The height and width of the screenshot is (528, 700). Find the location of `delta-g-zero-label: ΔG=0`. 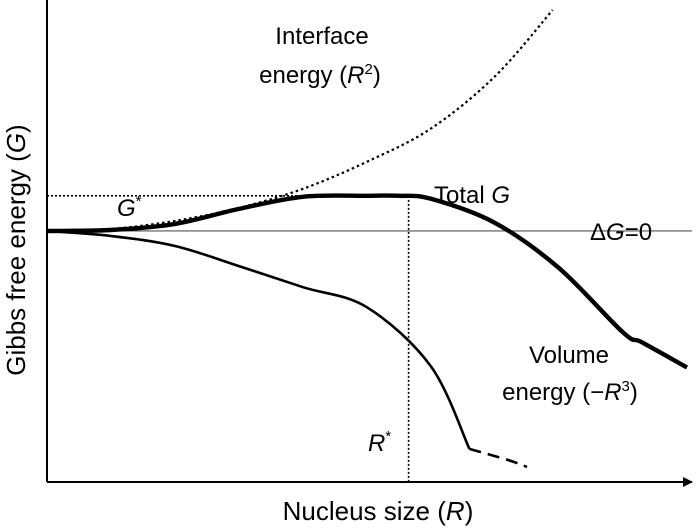

delta-g-zero-label: ΔG=0 is located at coordinates (621, 232).